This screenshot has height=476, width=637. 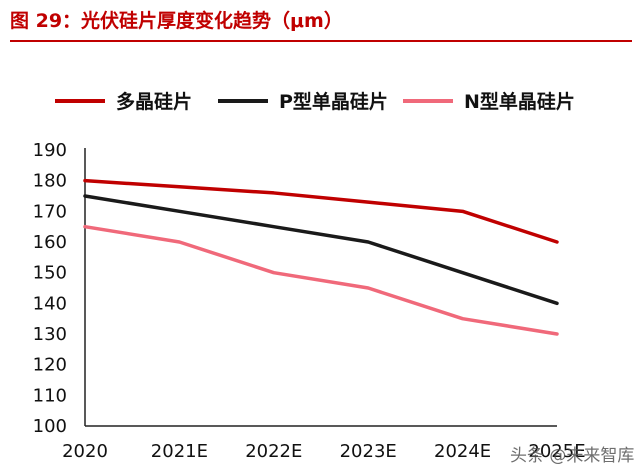 What do you see at coordinates (50, 303) in the screenshot?
I see `y-tick-label: 140` at bounding box center [50, 303].